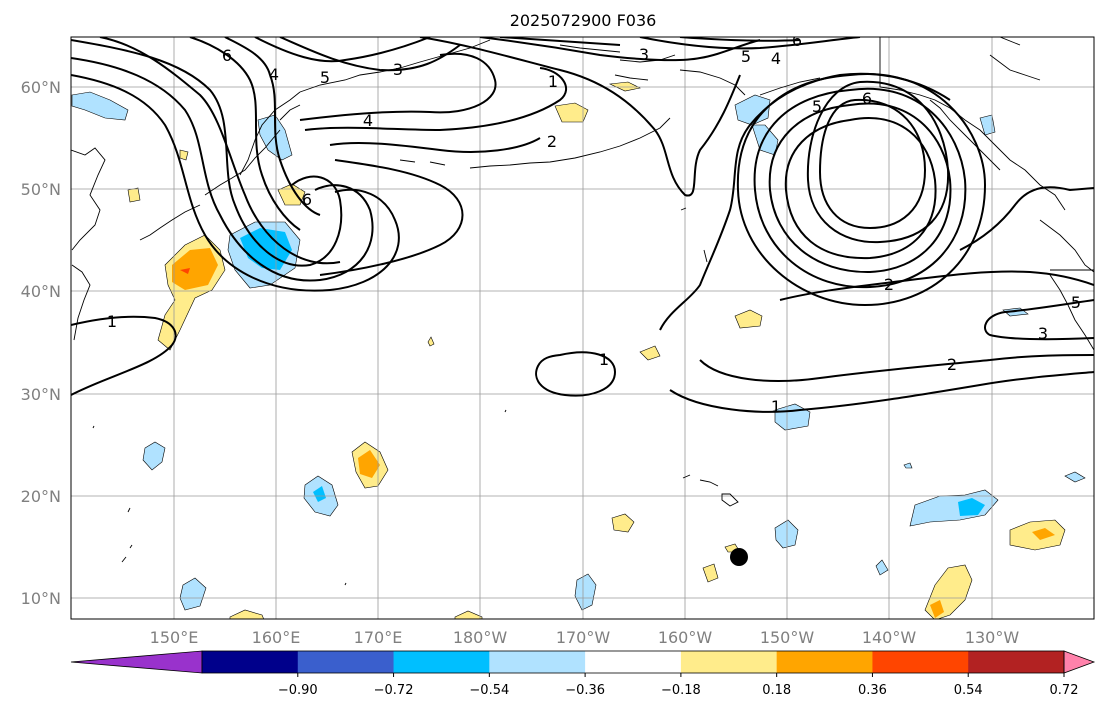 The height and width of the screenshot is (712, 1105). Describe the element at coordinates (583, 20) in the screenshot. I see `chart-title: 2025072900 F036` at that location.